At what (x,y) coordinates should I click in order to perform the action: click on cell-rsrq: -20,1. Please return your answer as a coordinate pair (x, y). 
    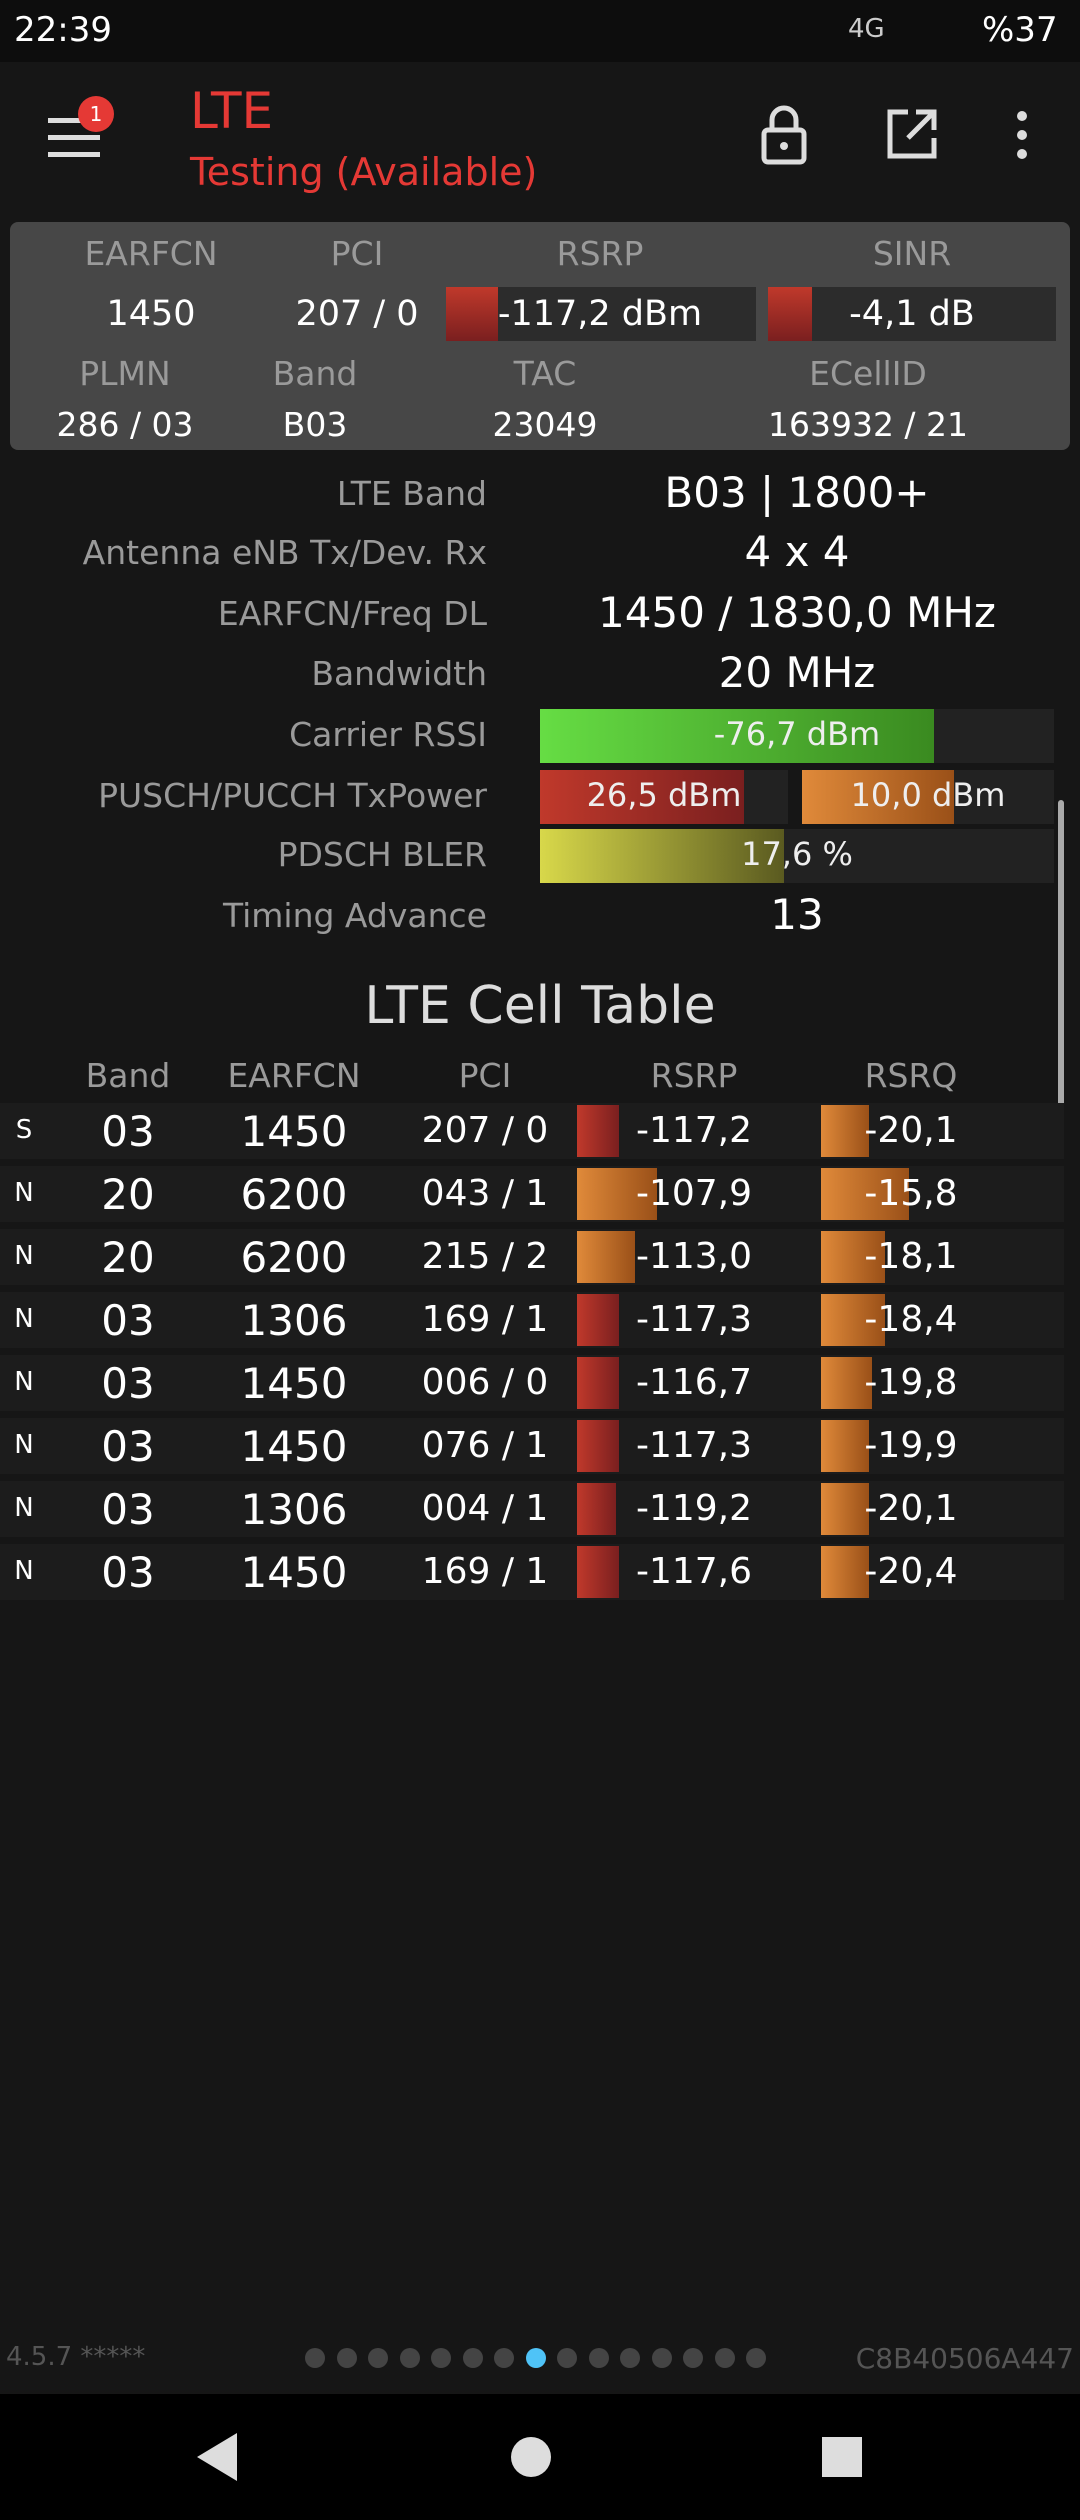
    Looking at the image, I should click on (911, 1508).